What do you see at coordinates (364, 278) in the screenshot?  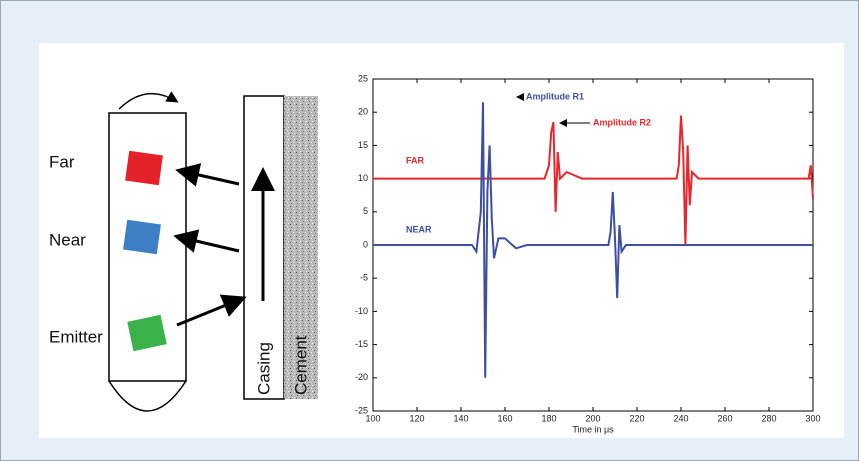 I see `y-tick-label: -5` at bounding box center [364, 278].